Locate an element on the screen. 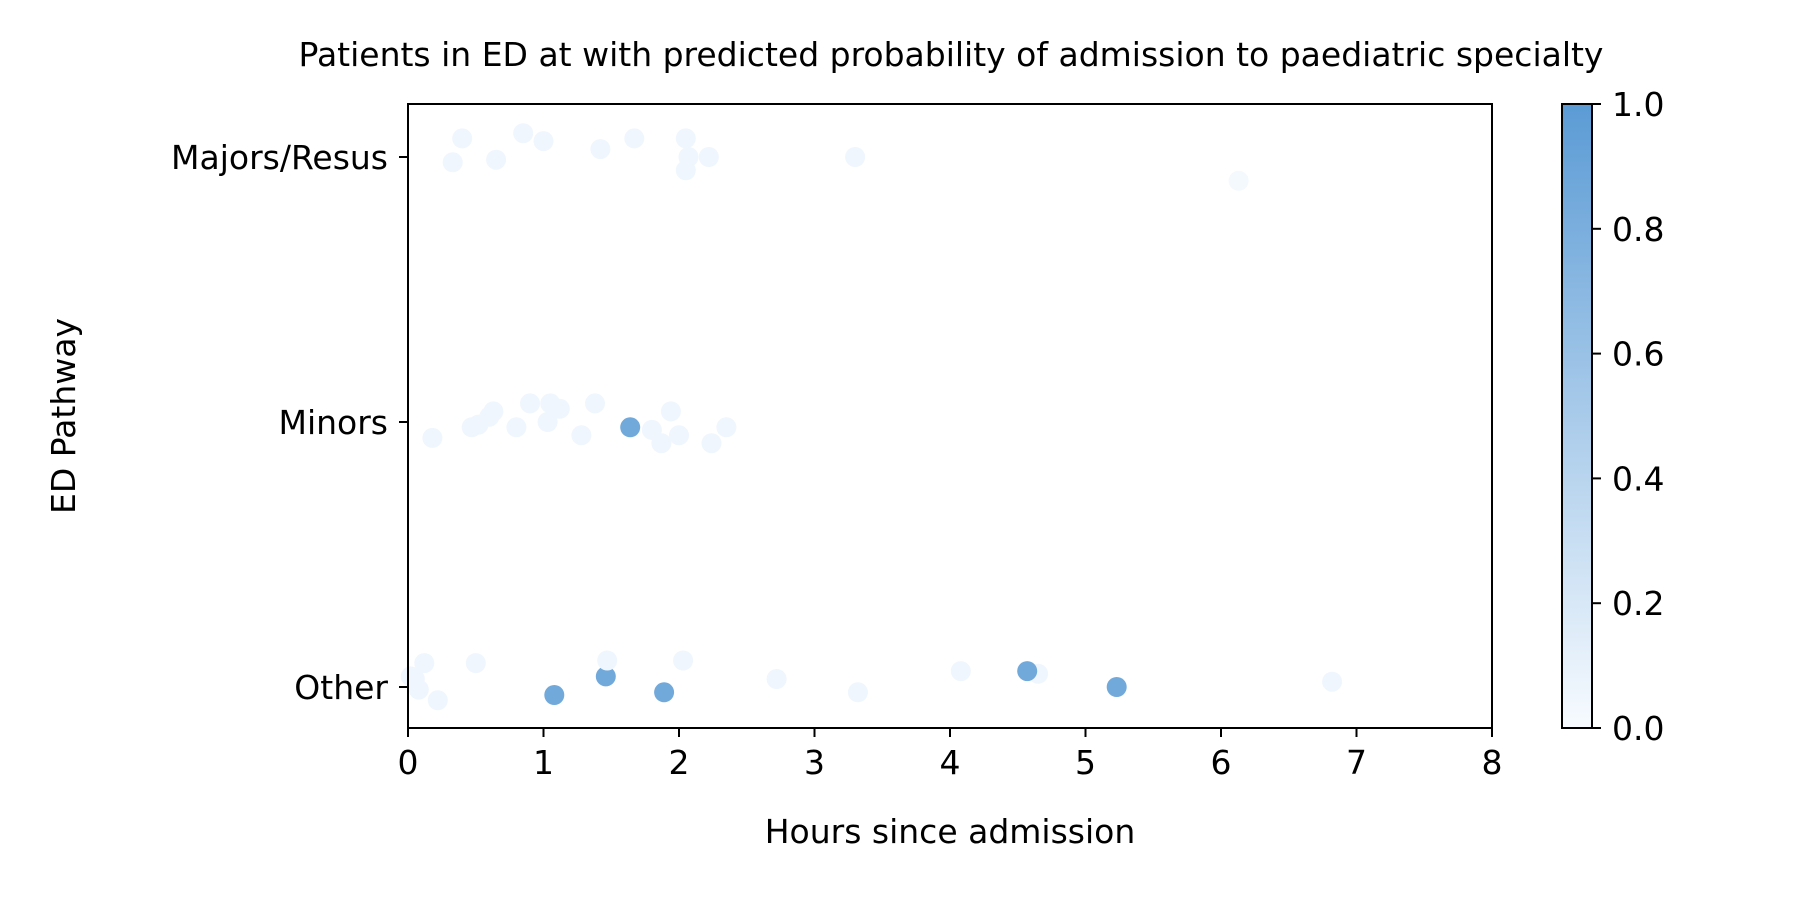 Image resolution: width=1800 pixels, height=900 pixels. colorbar-tick-label: 0.8 is located at coordinates (1638, 229).